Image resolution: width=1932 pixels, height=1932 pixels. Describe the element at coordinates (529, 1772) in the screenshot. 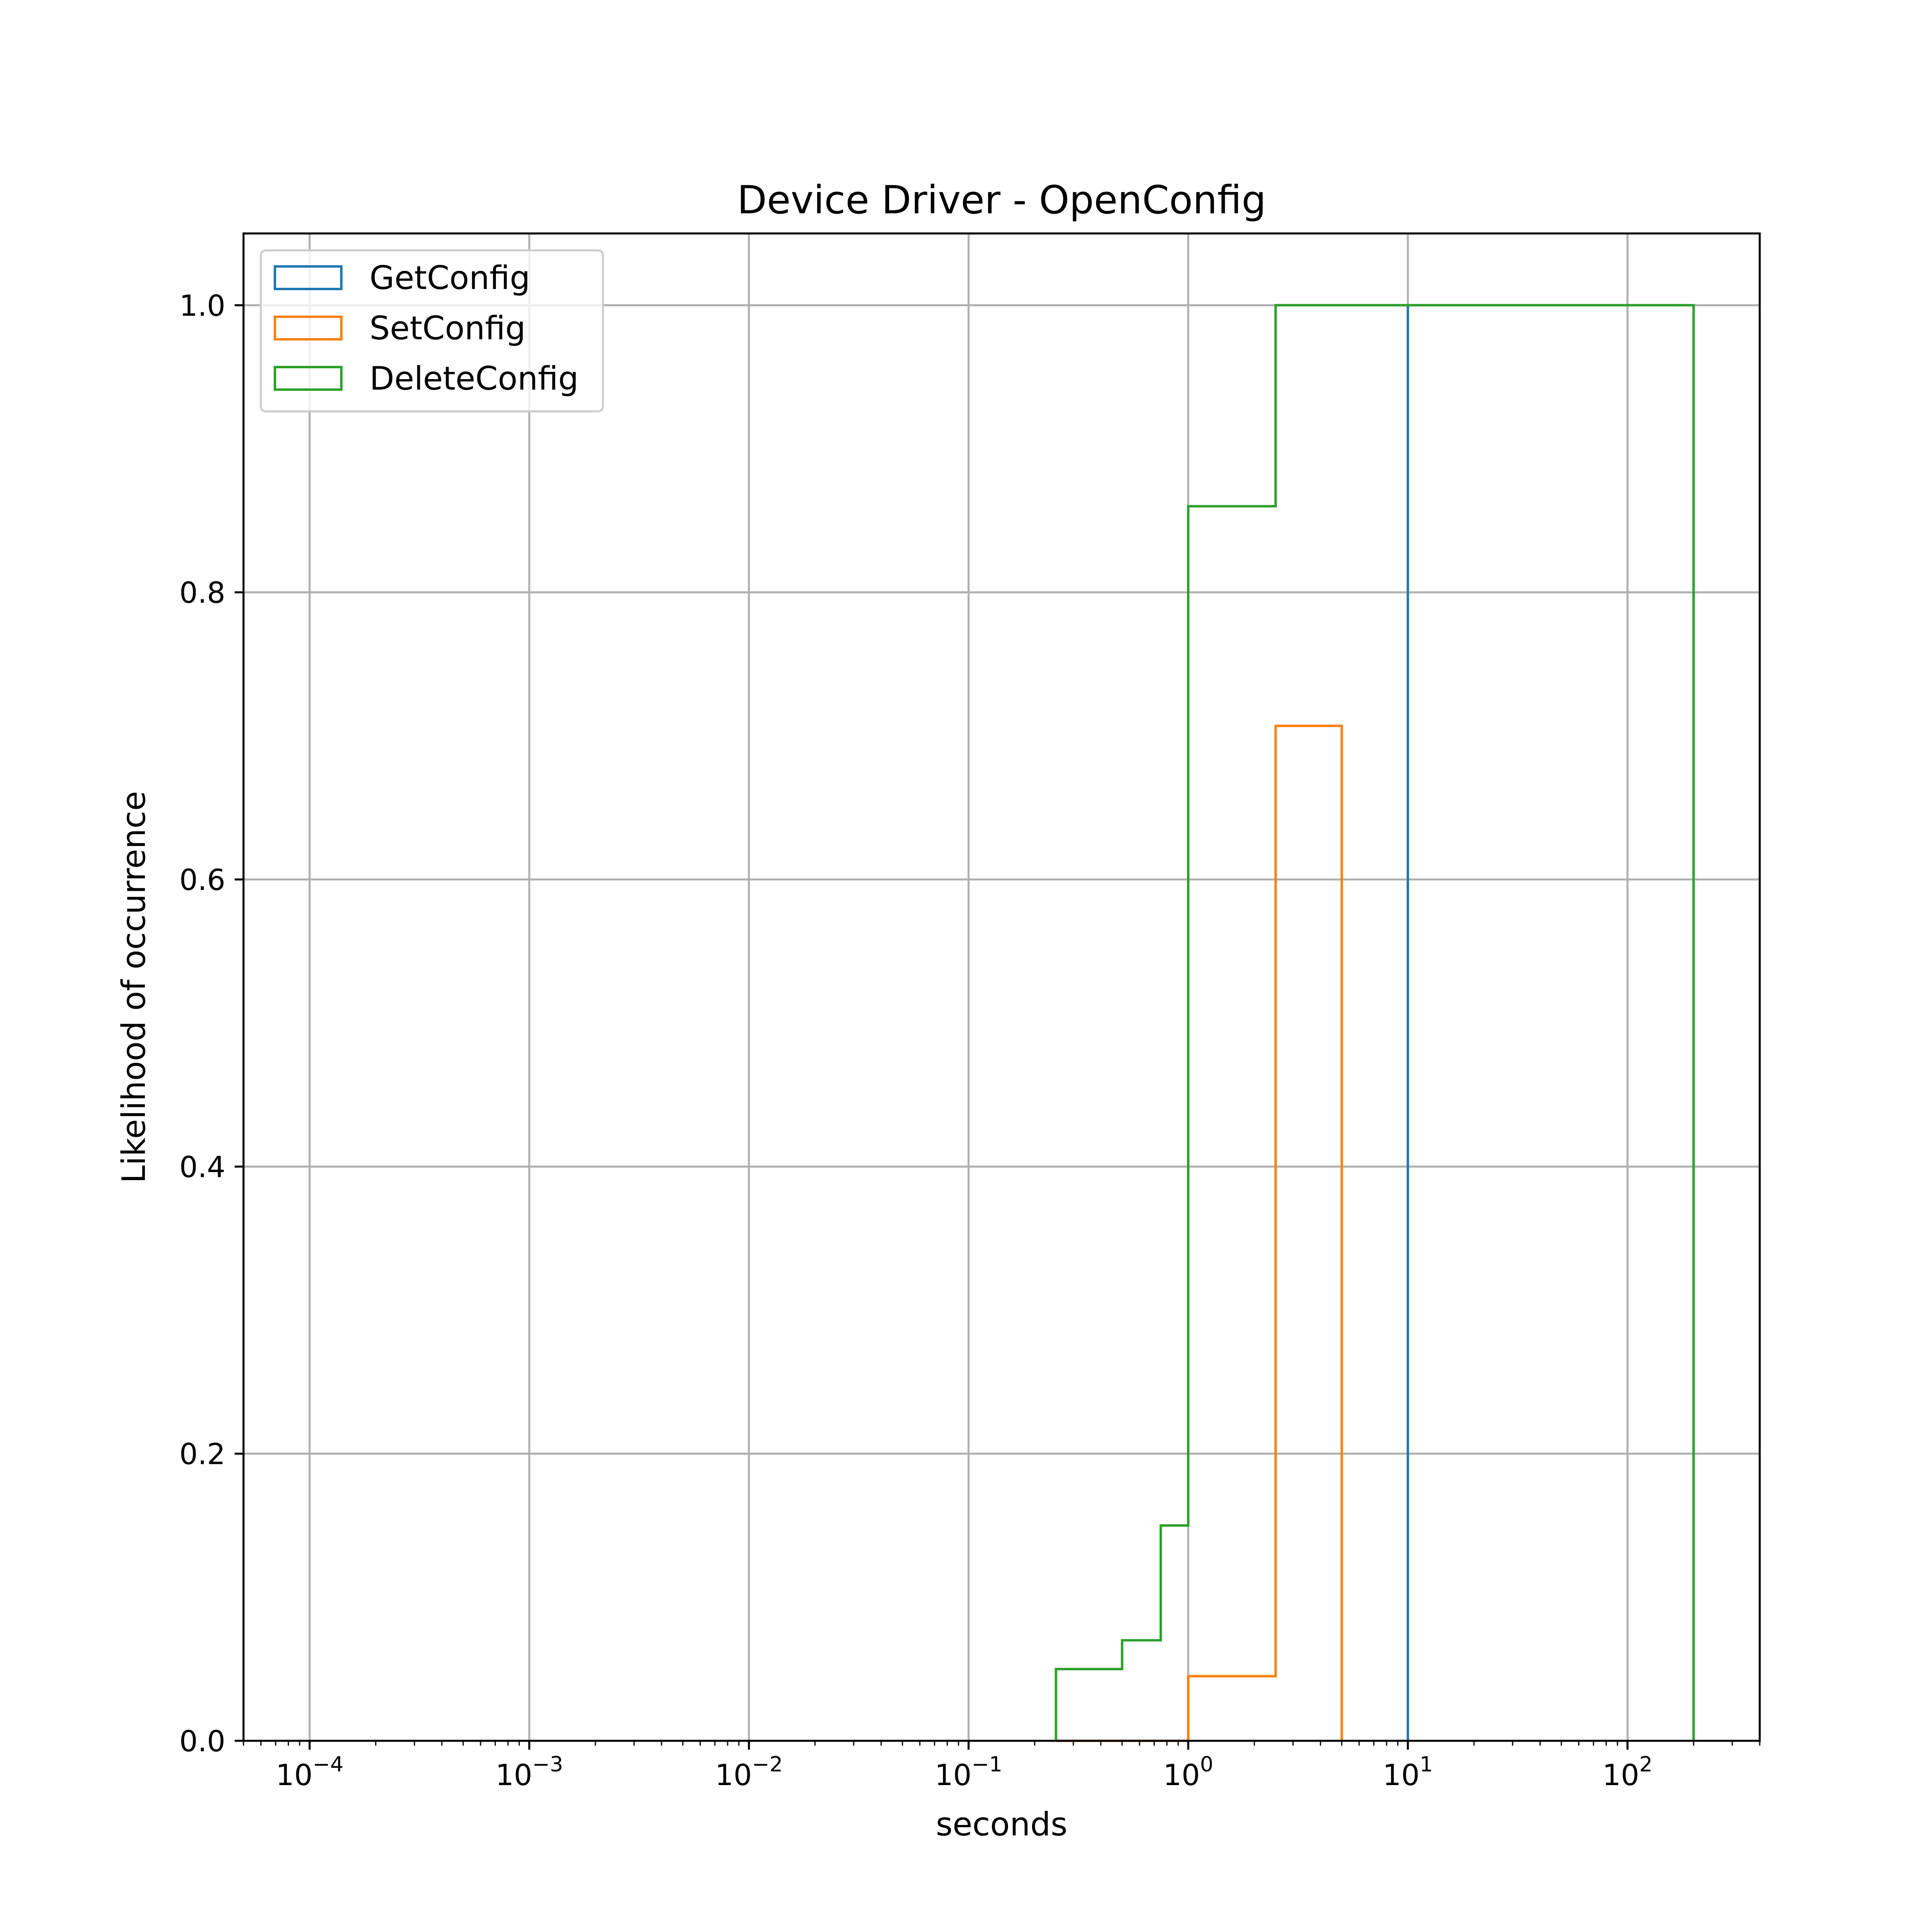

I see `x-tick-label: 10⁻³` at that location.